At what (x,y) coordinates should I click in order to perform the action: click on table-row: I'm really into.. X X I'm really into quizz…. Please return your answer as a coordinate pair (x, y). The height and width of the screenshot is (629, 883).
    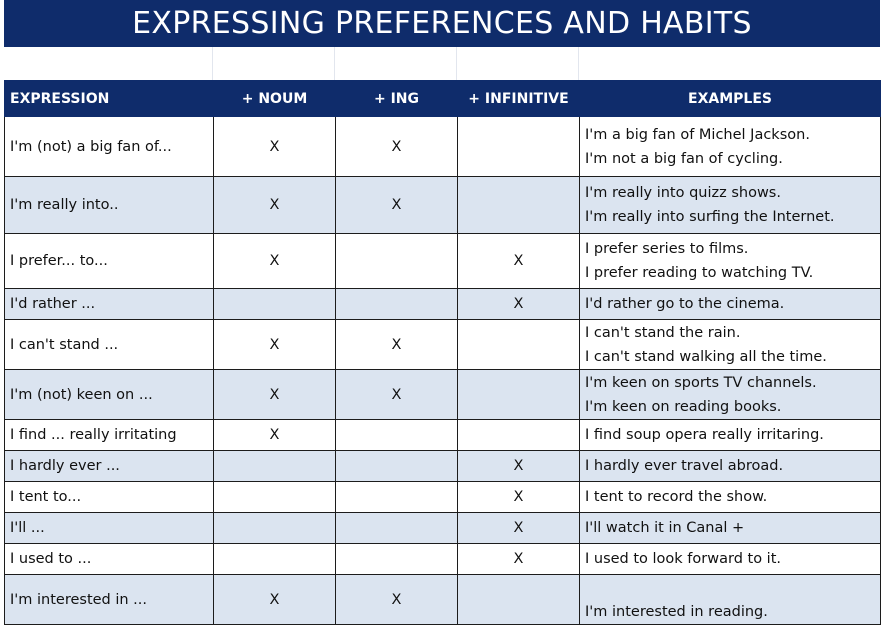
    Looking at the image, I should click on (442, 205).